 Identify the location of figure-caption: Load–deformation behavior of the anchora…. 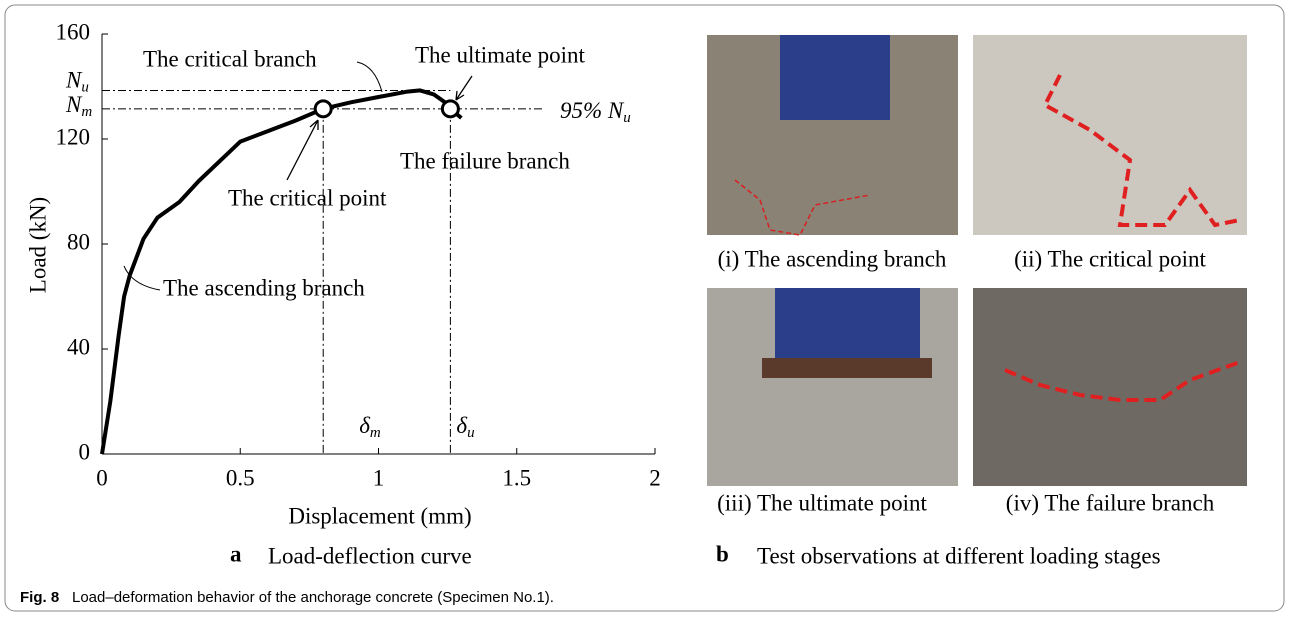
(313, 597).